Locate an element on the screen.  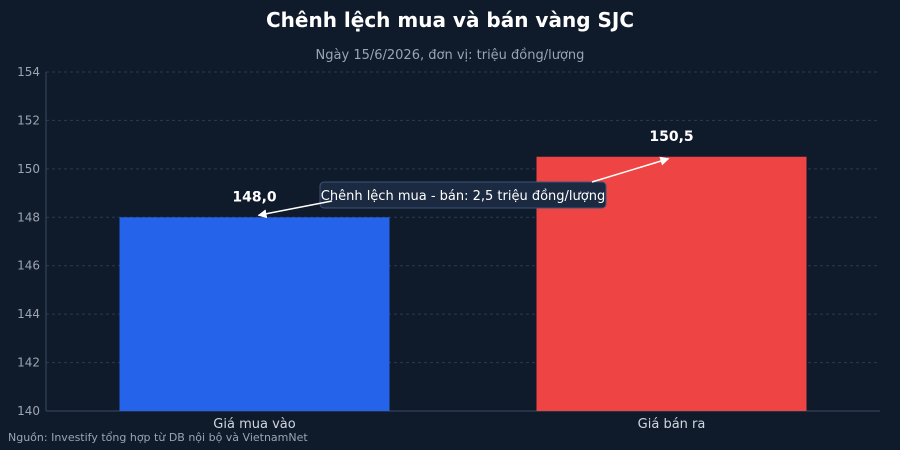
annotation-box is located at coordinates (463, 195).